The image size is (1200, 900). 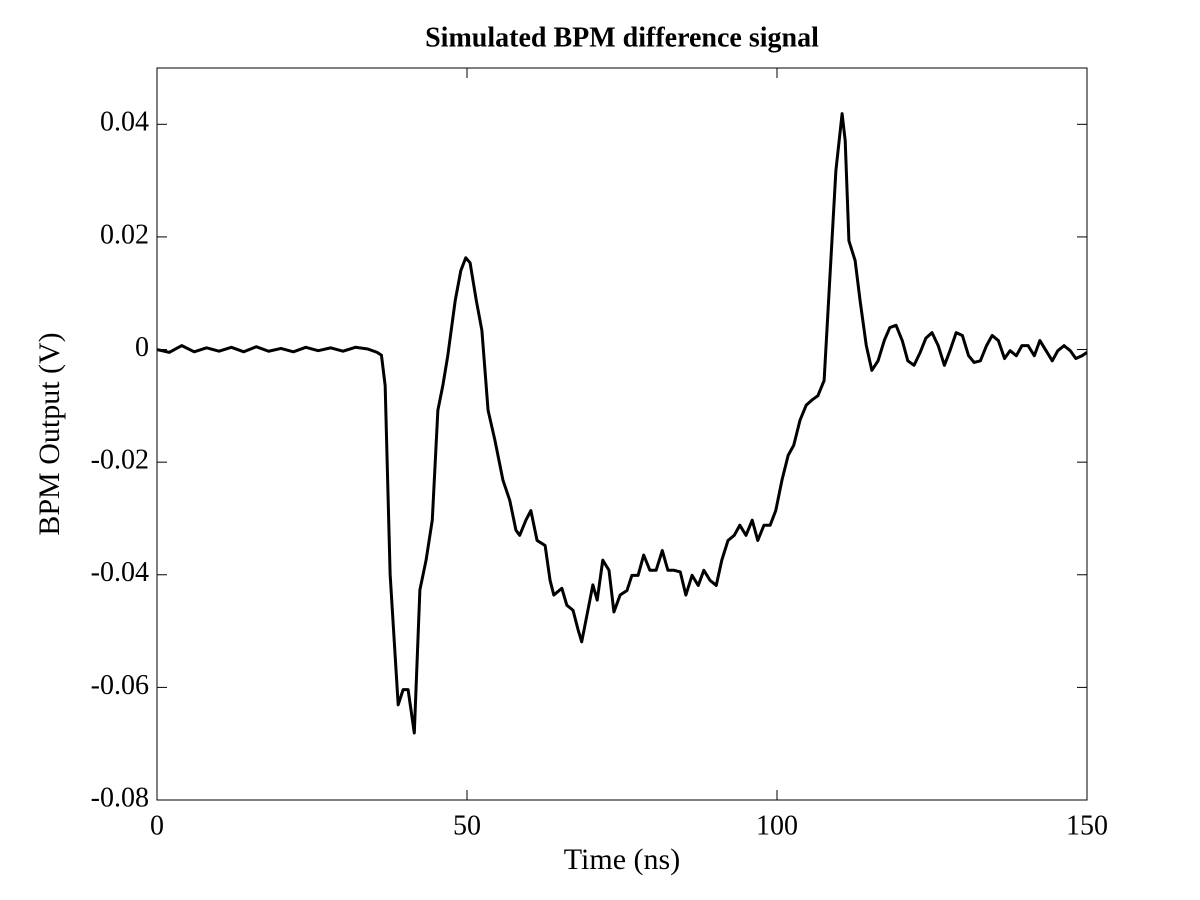 What do you see at coordinates (49, 433) in the screenshot?
I see `y-axis-label: BPM Output (V)` at bounding box center [49, 433].